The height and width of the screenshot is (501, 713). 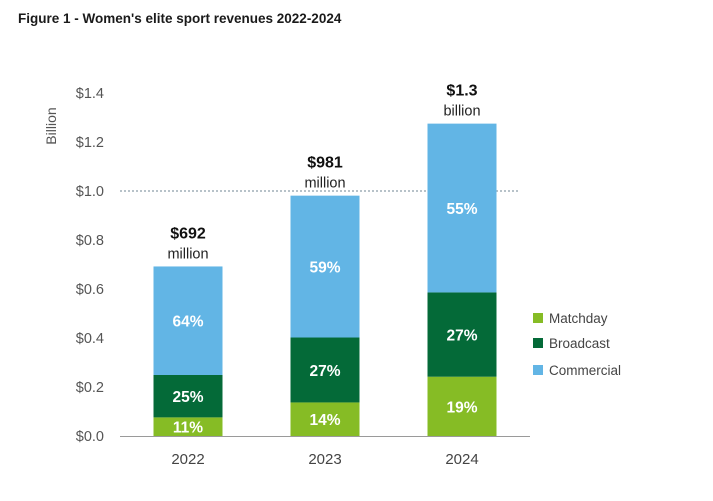 I want to click on x-tick-label: 2023, so click(x=324, y=459).